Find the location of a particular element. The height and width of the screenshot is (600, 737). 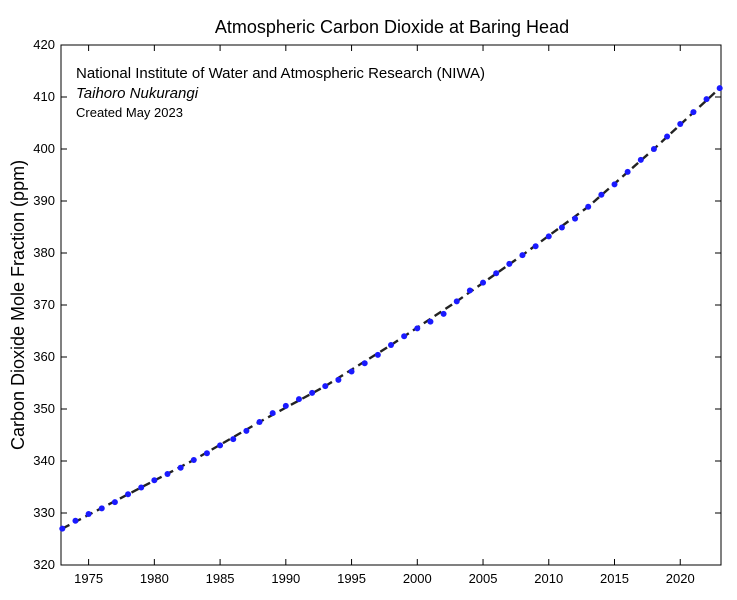

x-tick-label: 1985 is located at coordinates (220, 578).